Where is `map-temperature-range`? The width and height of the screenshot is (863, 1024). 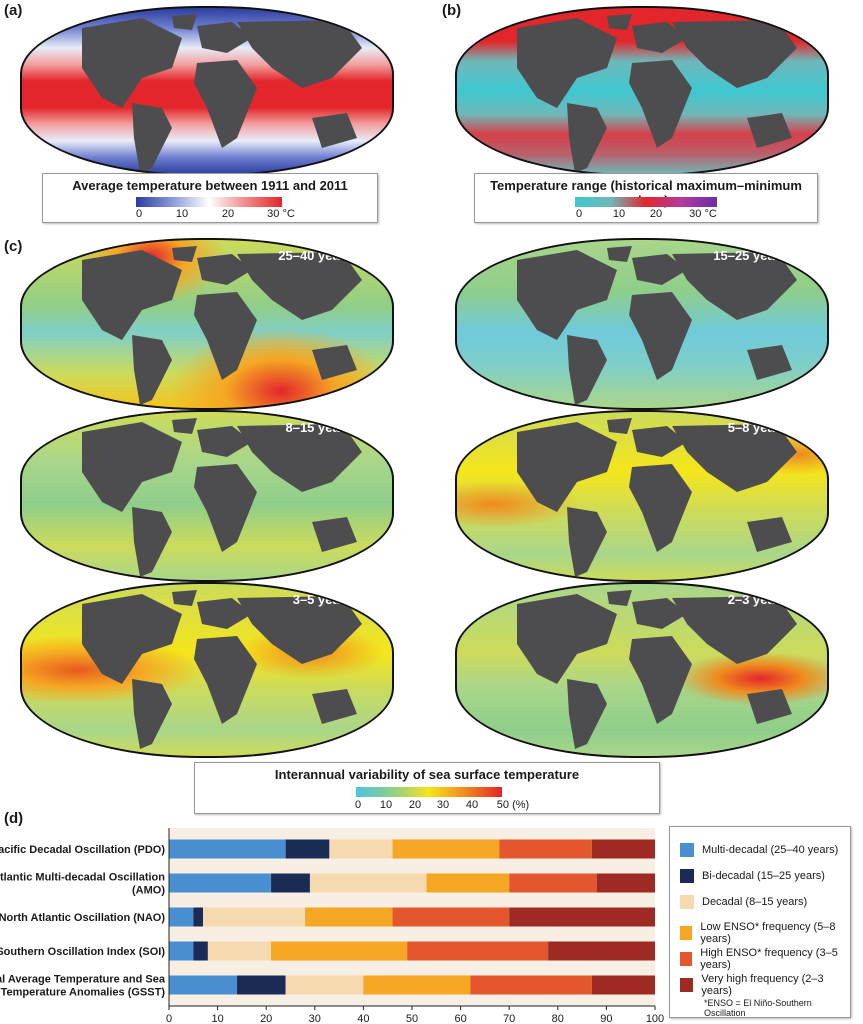
map-temperature-range is located at coordinates (642, 91).